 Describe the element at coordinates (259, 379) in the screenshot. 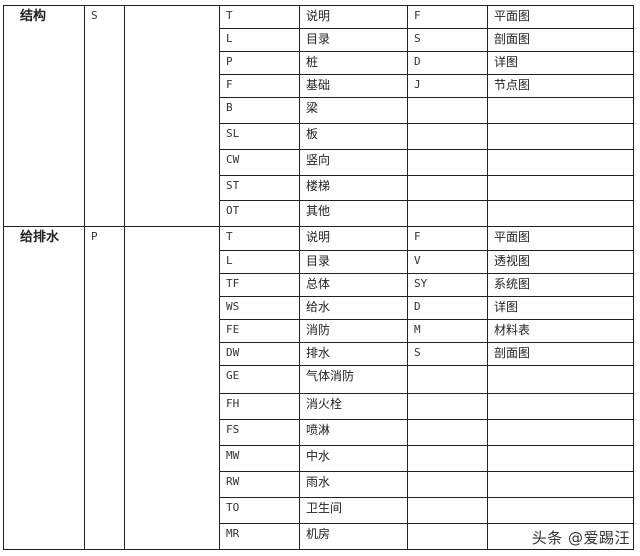

I see `sheet-type-code: GE` at that location.